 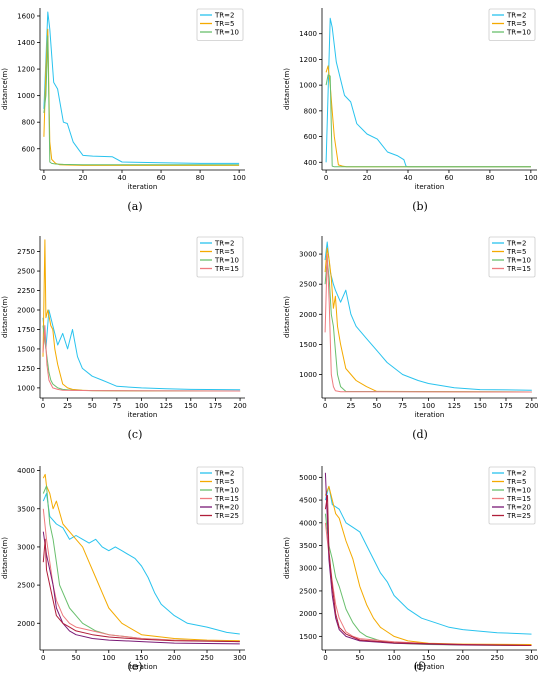 What do you see at coordinates (26, 310) in the screenshot?
I see `y-tick-label: 2000` at bounding box center [26, 310].